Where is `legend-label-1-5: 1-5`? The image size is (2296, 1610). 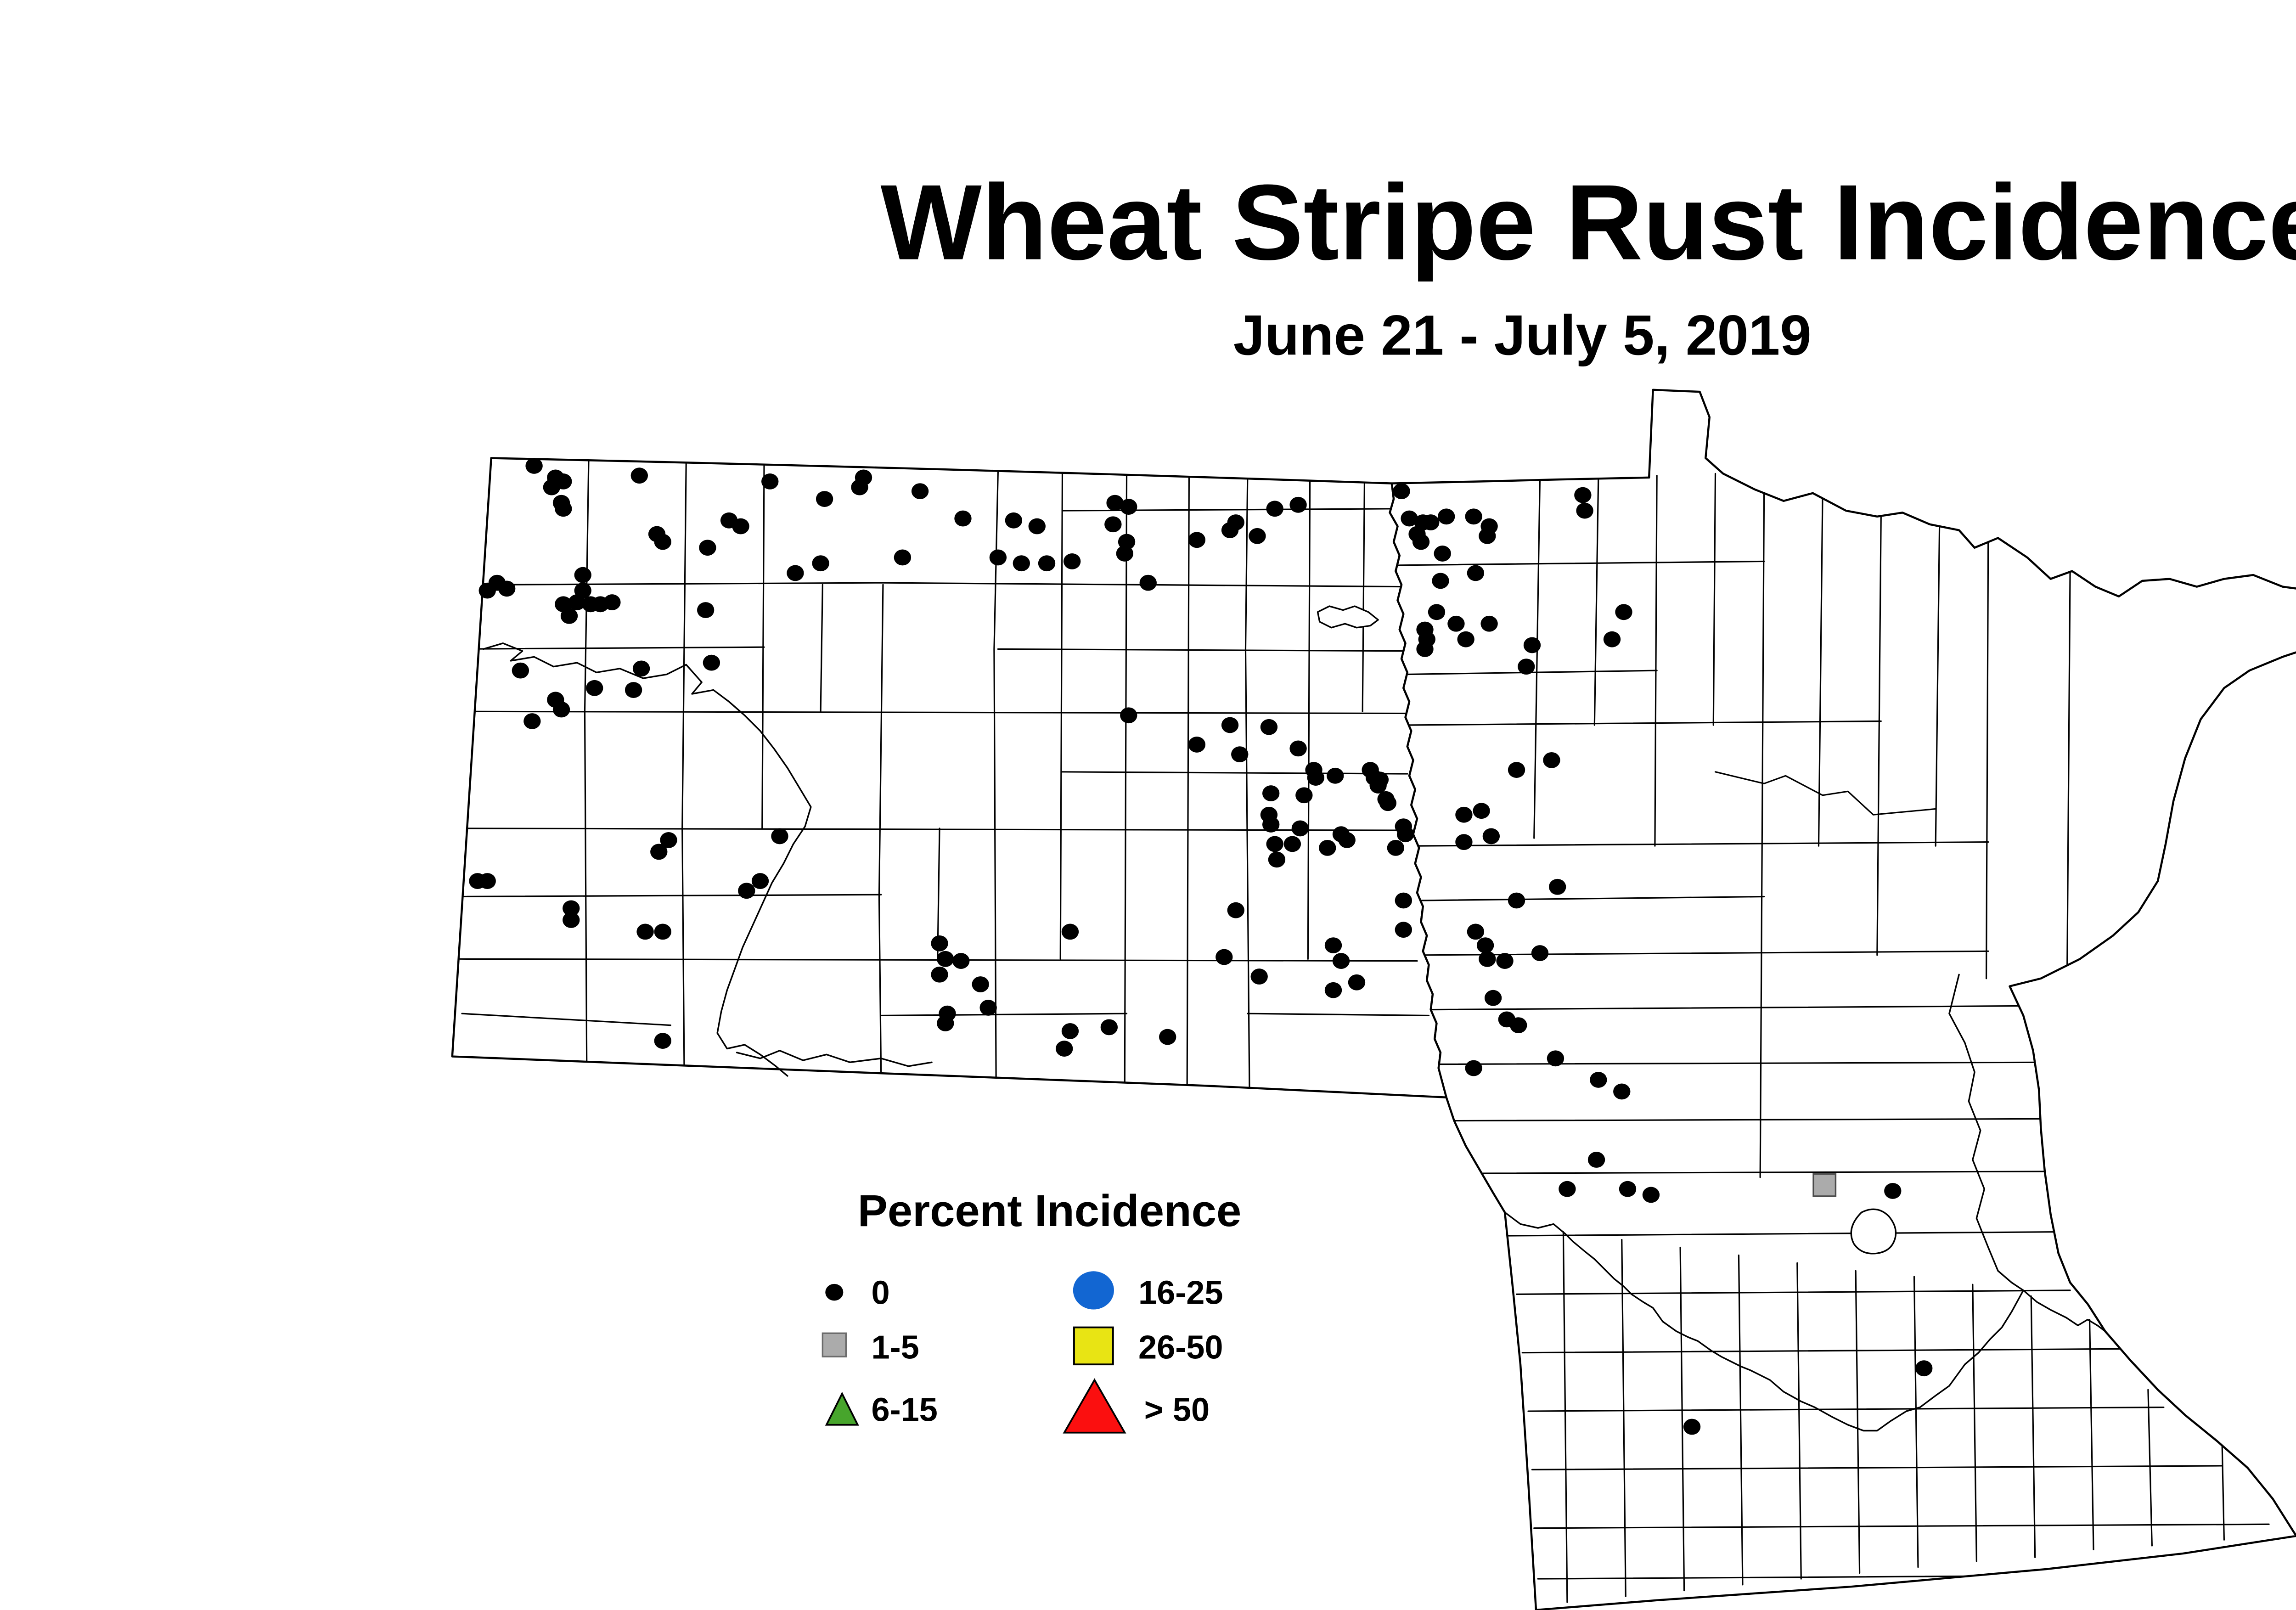 legend-label-1-5: 1-5 is located at coordinates (895, 1347).